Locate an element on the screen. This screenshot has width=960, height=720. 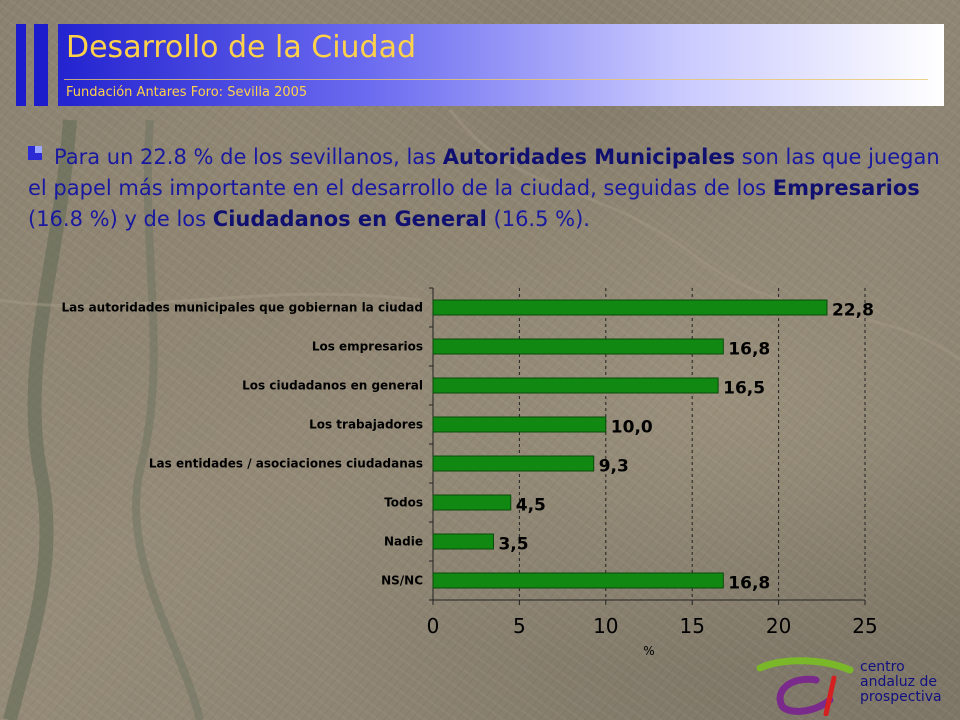
logo-line-3: prospectiva is located at coordinates (901, 697).